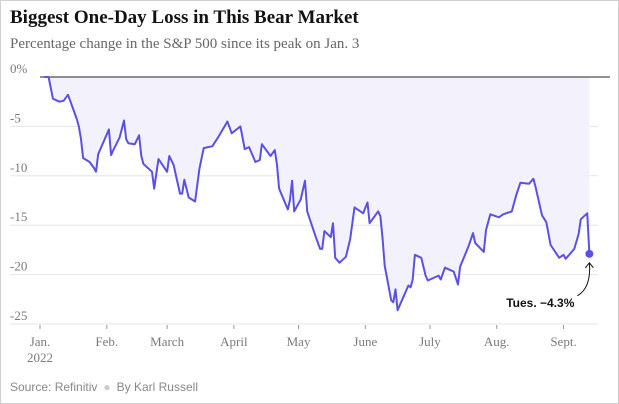  I want to click on x-tick-label: June, so click(365, 341).